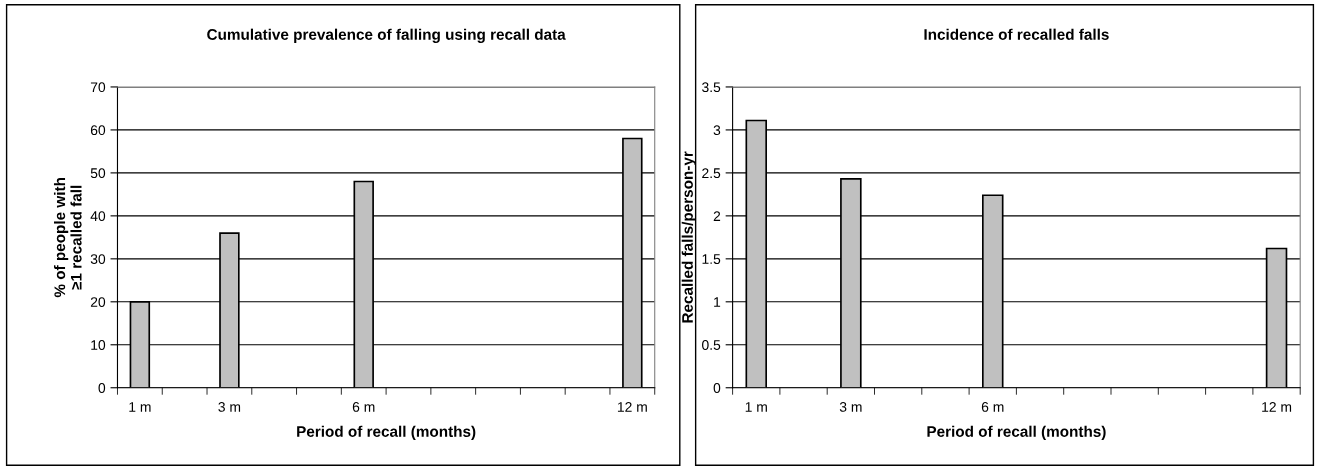 The width and height of the screenshot is (1320, 470). Describe the element at coordinates (98, 130) in the screenshot. I see `y-tick-label: 60` at that location.